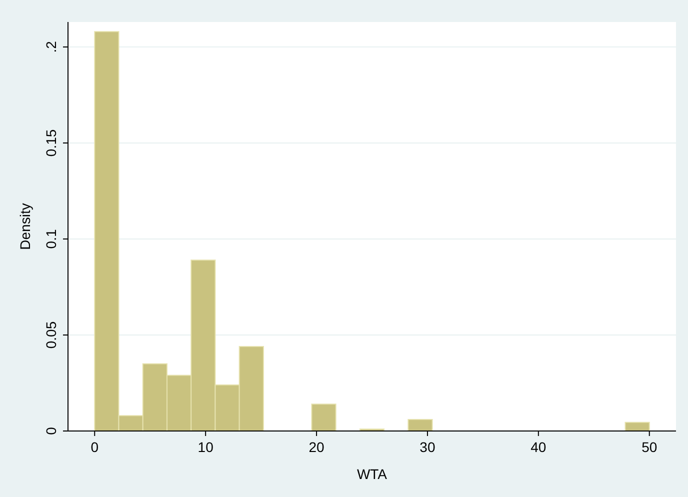 The image size is (688, 497). I want to click on x-tick-label: 20, so click(316, 447).